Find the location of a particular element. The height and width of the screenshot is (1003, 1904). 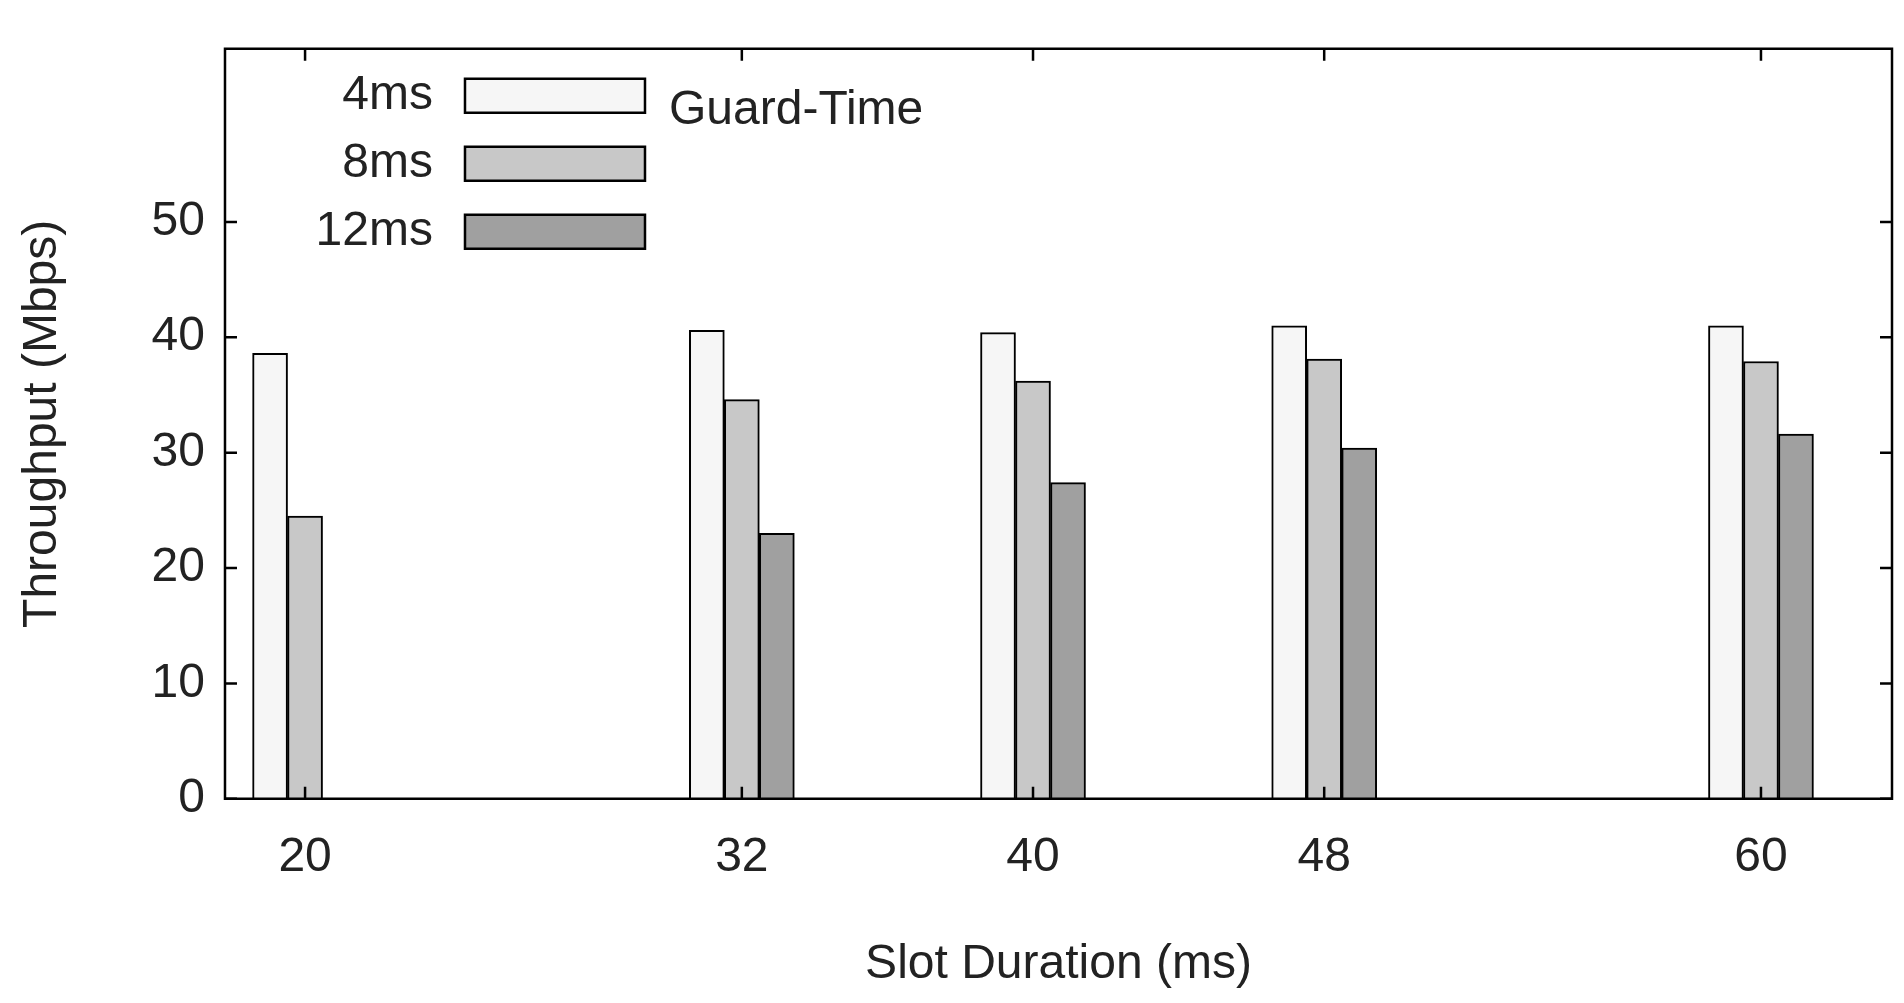

x-tick-label: 32 is located at coordinates (742, 854).